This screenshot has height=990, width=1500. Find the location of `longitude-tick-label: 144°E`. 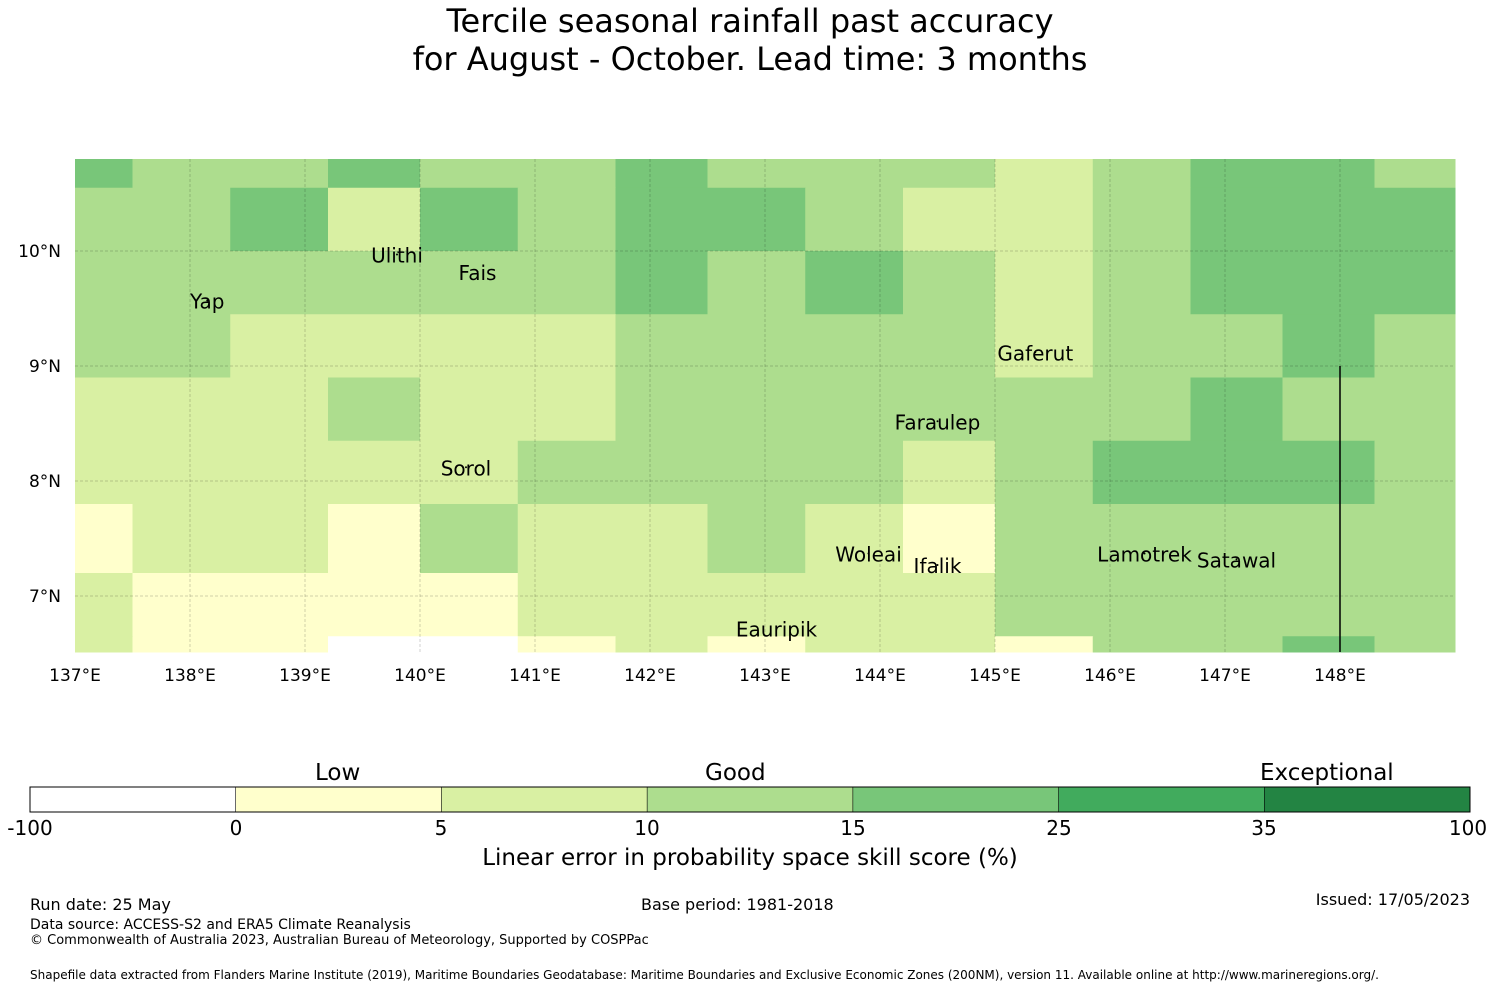

longitude-tick-label: 144°E is located at coordinates (880, 676).